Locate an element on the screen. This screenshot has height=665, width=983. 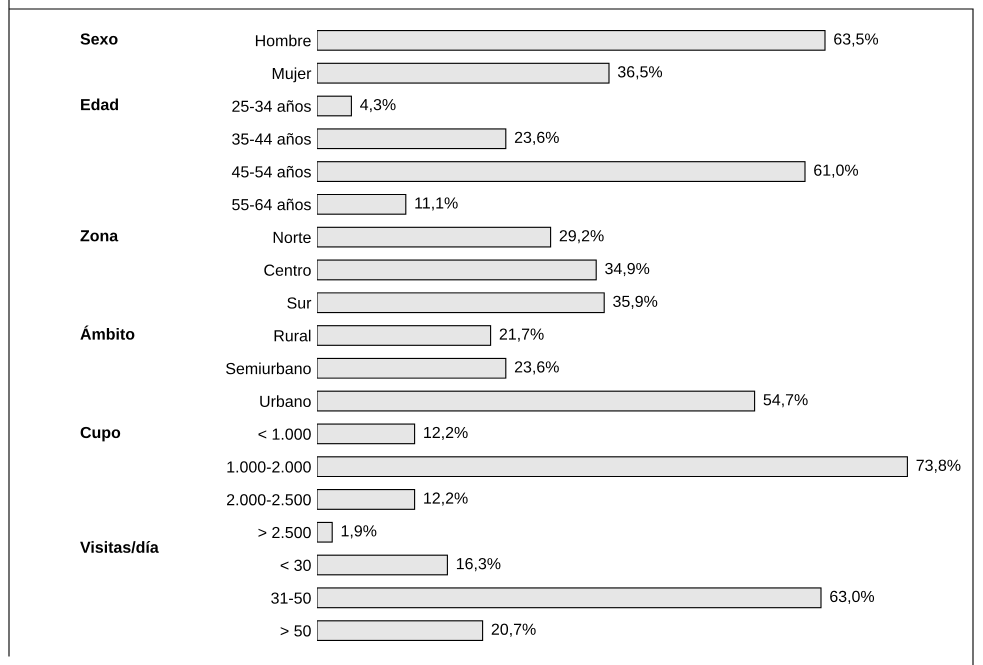
data-label: 21,7% is located at coordinates (522, 335).